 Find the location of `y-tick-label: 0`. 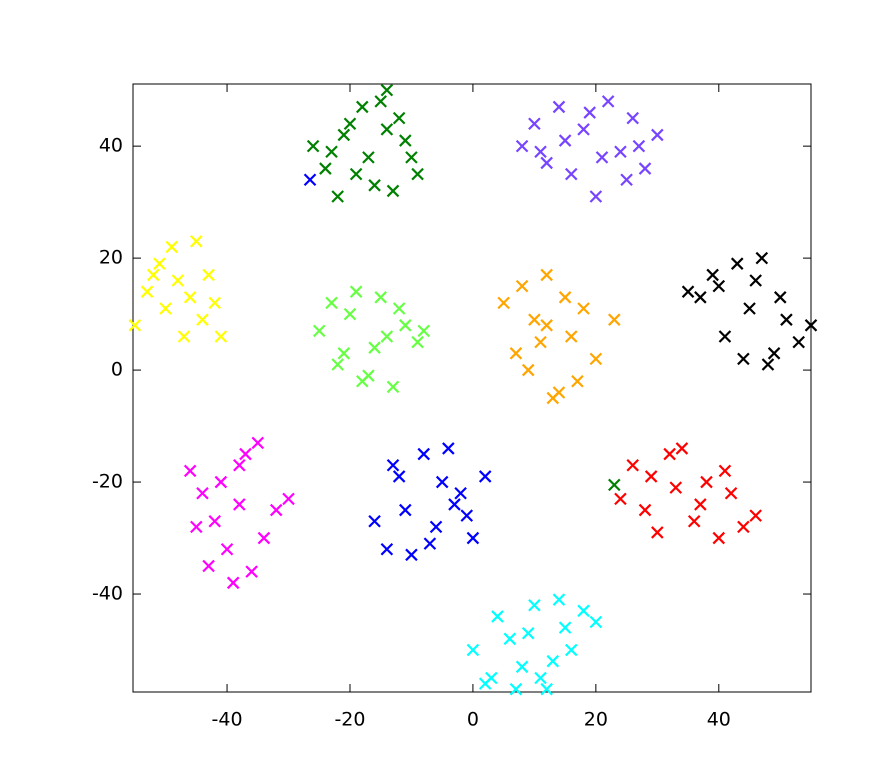

y-tick-label: 0 is located at coordinates (117, 370).